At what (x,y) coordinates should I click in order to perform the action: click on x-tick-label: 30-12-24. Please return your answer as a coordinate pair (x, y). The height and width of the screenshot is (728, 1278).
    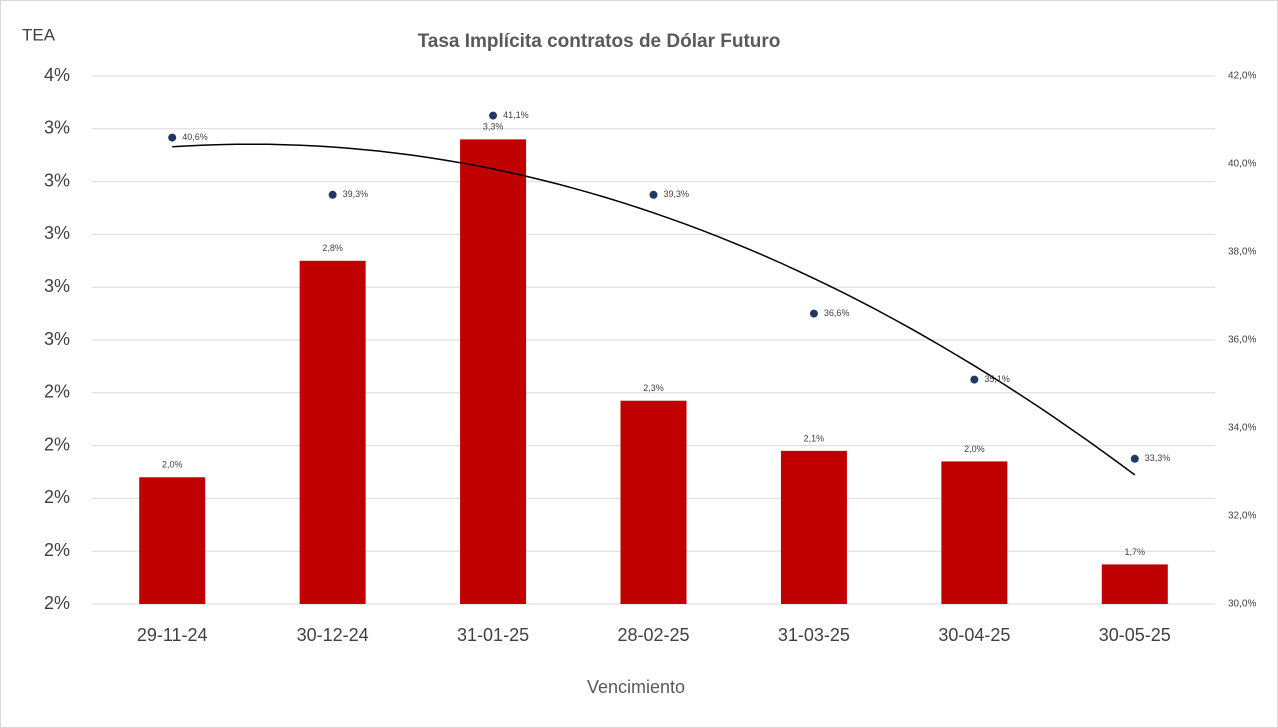
    Looking at the image, I should click on (333, 635).